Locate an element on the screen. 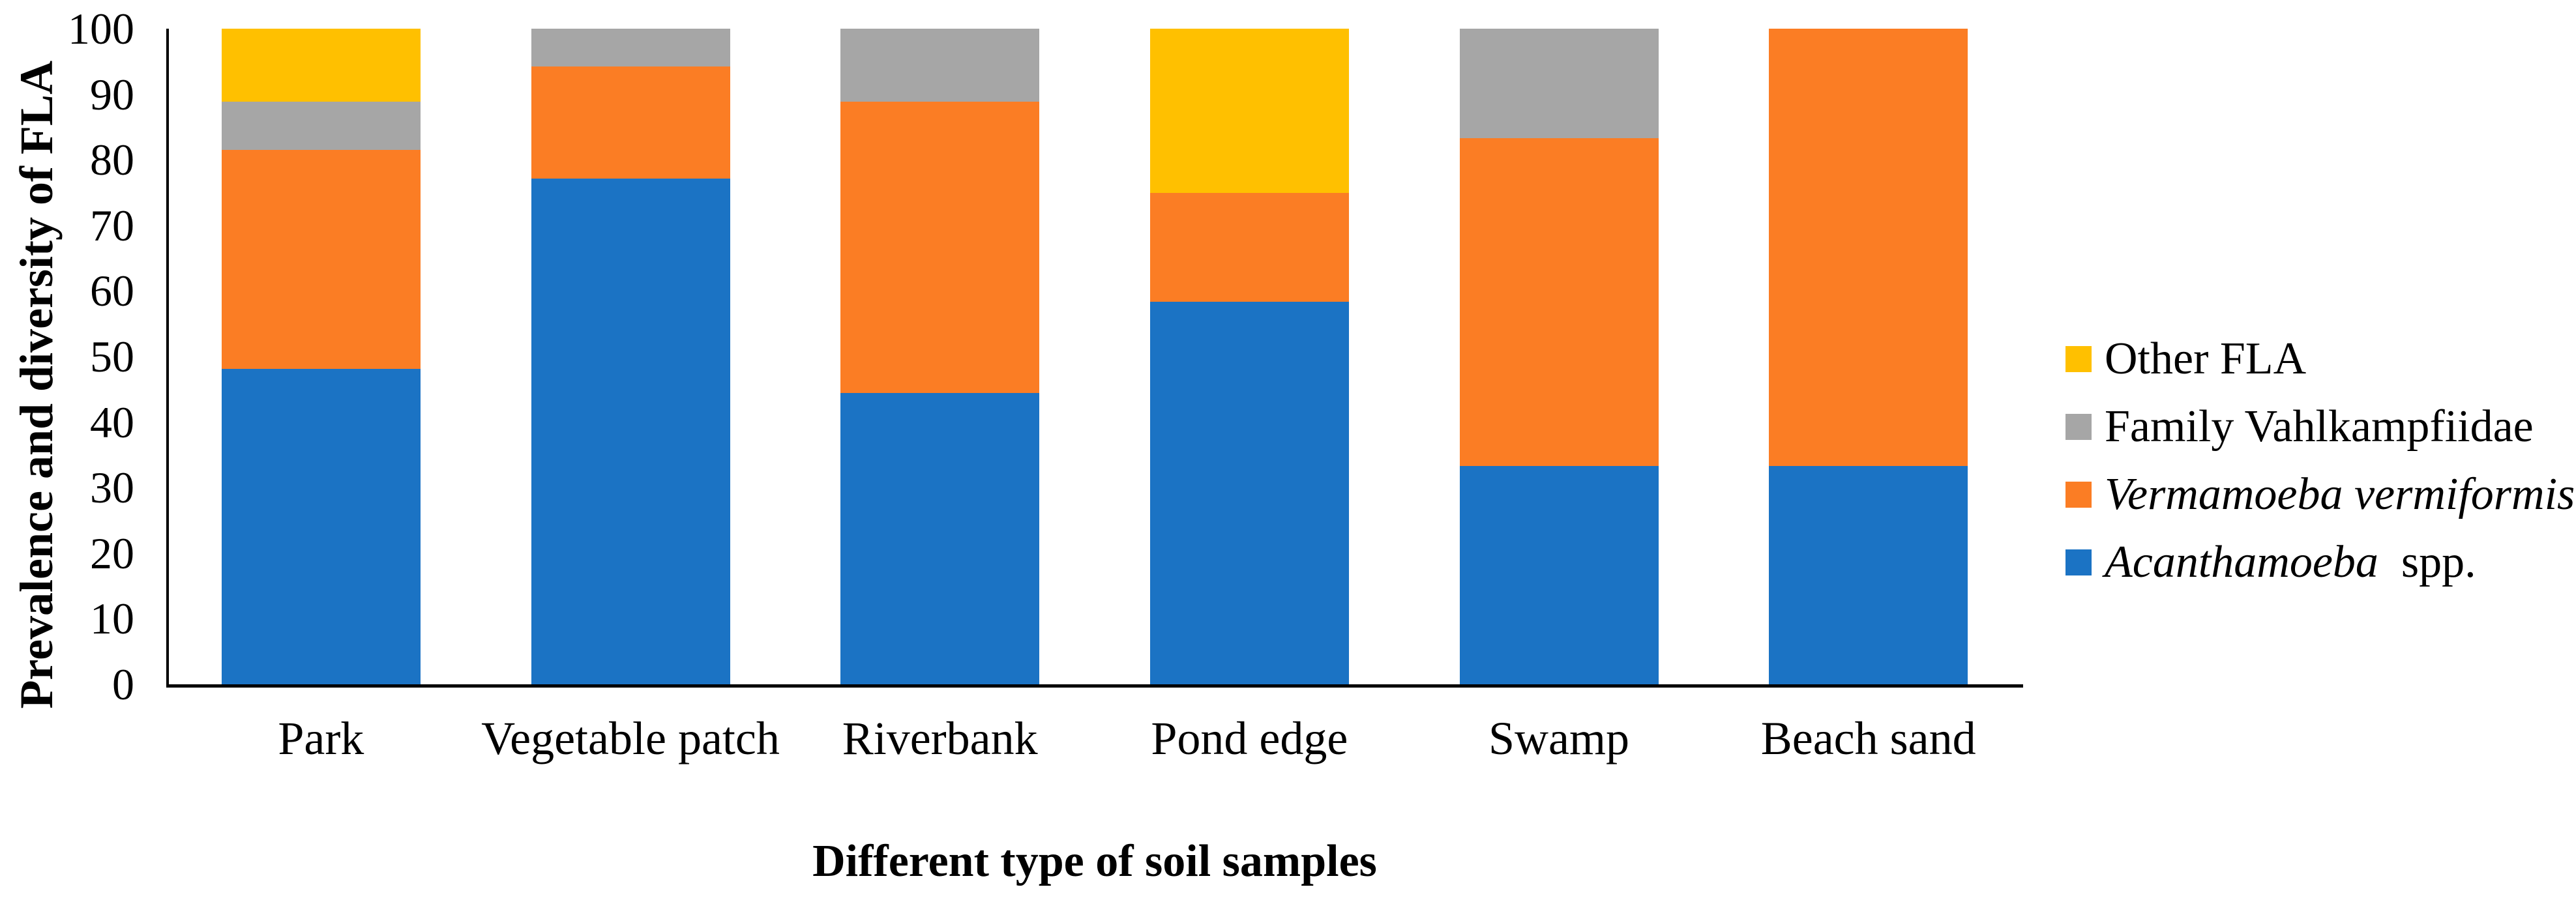 Image resolution: width=2576 pixels, height=902 pixels. legend-item: Family Vahlkampfiidae is located at coordinates (2320, 427).